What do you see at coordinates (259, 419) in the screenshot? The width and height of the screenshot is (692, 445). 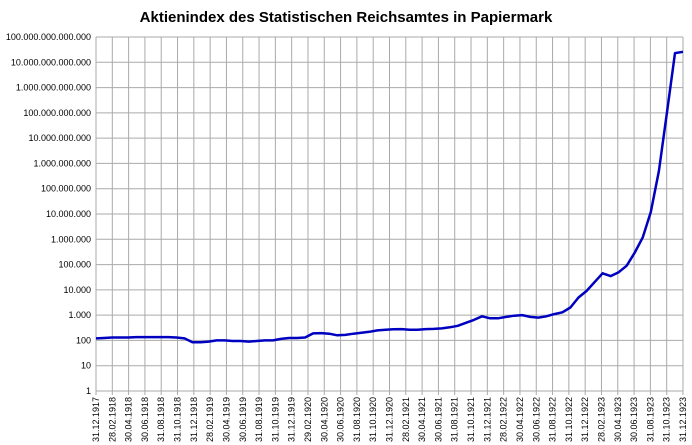 I see `x-tick-label: 31.08.1919` at bounding box center [259, 419].